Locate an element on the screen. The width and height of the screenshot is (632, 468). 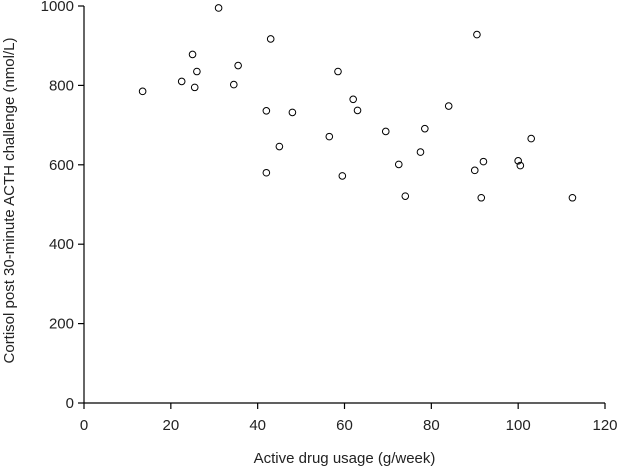
x-axis-title: Active drug usage (g/week) is located at coordinates (345, 458).